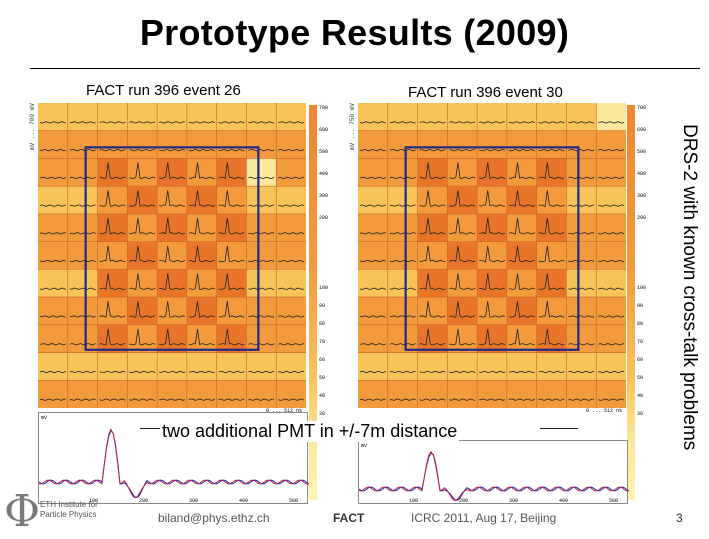 This screenshot has height=539, width=709. I want to click on waveform-trace, so click(174, 464).